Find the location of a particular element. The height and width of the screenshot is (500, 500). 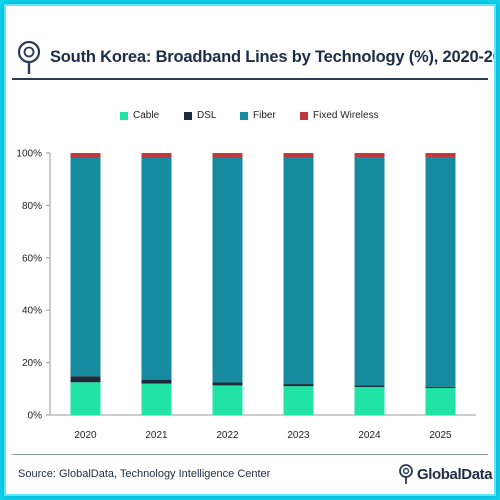

bar-segment-dsl-2022 is located at coordinates (227, 384).